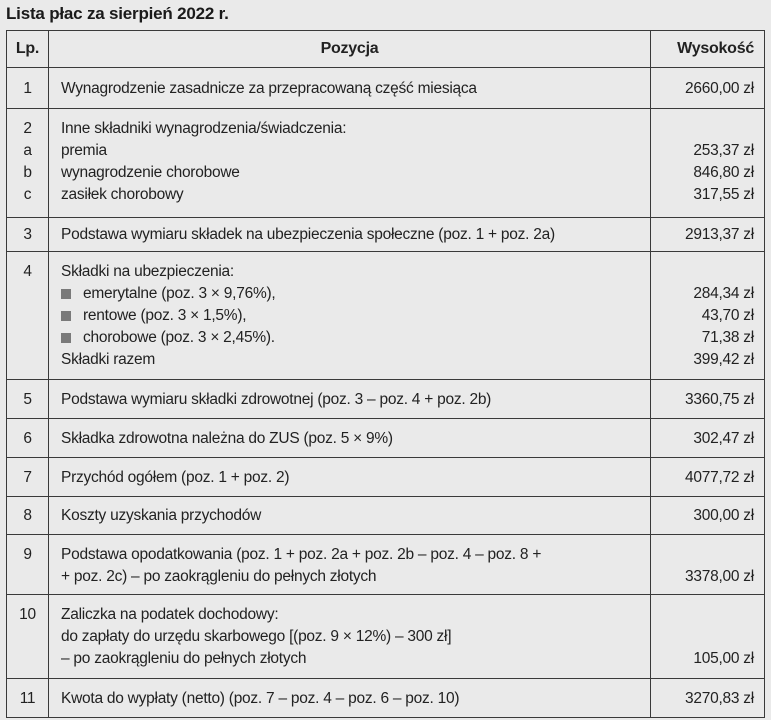 The height and width of the screenshot is (724, 771). What do you see at coordinates (27, 615) in the screenshot?
I see `row-number: 10` at bounding box center [27, 615].